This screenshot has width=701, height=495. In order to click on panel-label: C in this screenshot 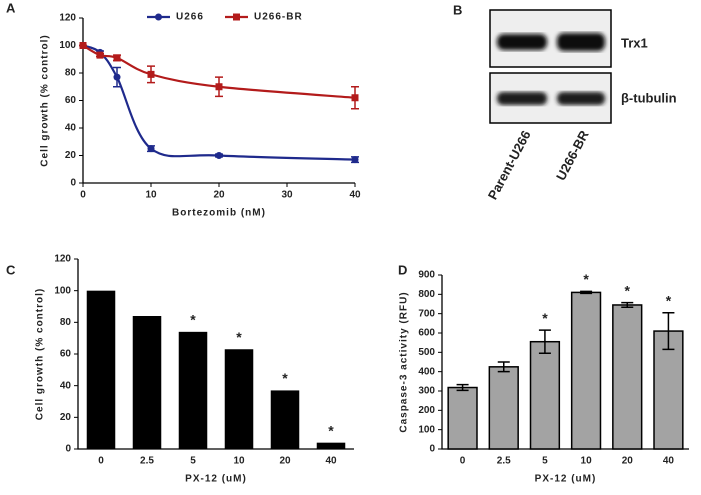, I will do `click(11, 269)`.